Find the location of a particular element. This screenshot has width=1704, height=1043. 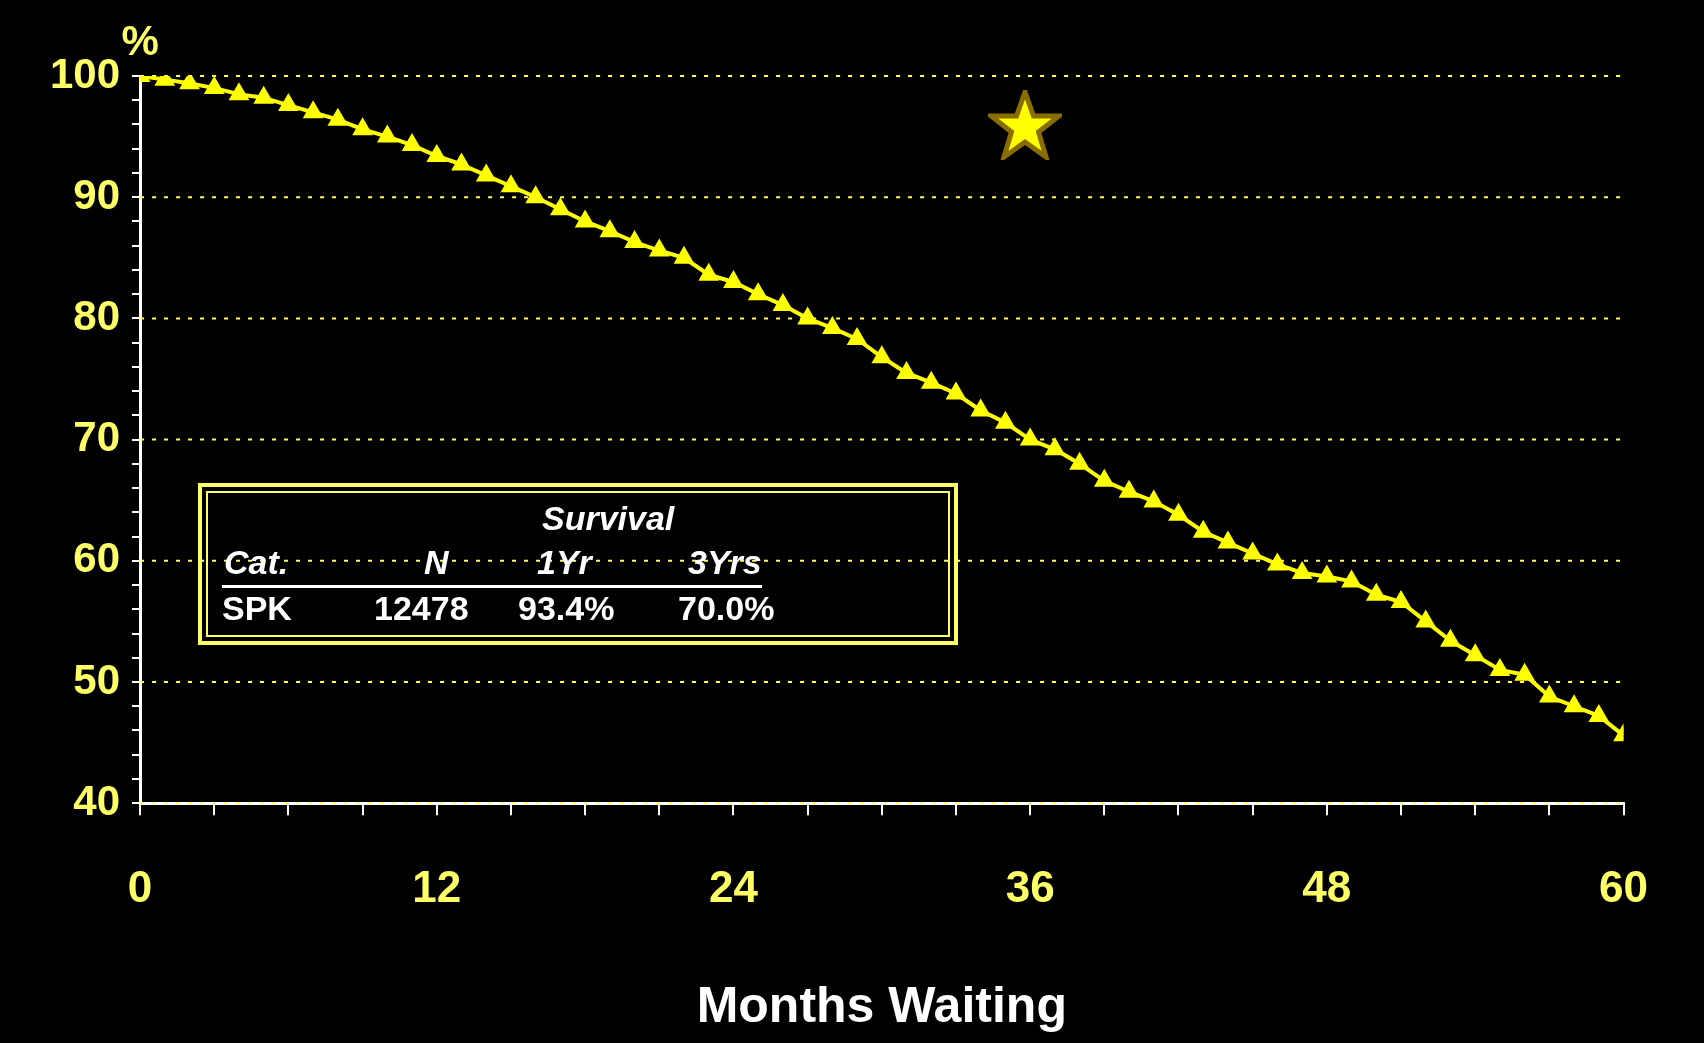

y-tick-label: 60 is located at coordinates (97, 558).